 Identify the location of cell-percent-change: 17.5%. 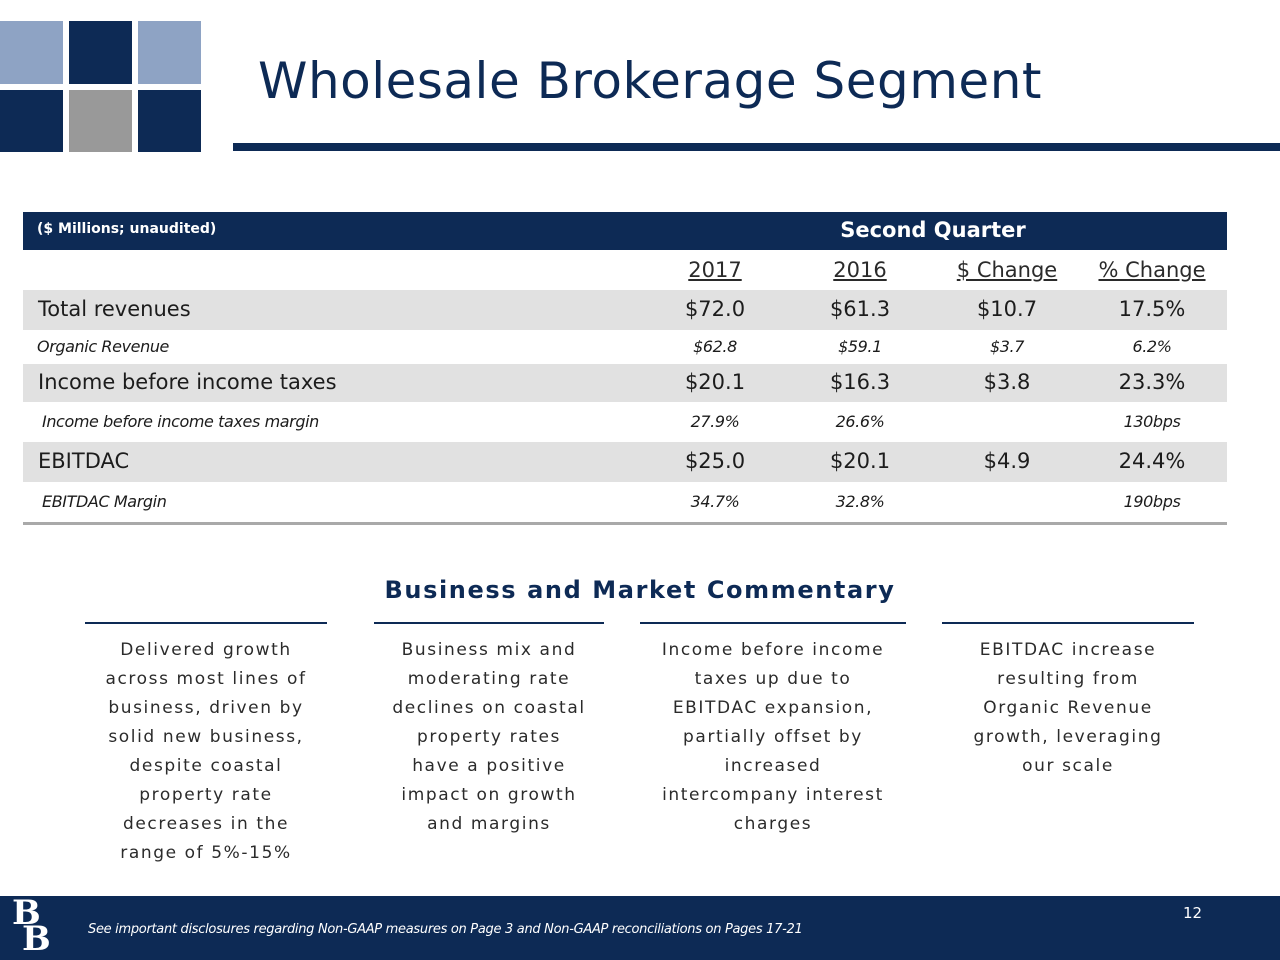
(1152, 309).